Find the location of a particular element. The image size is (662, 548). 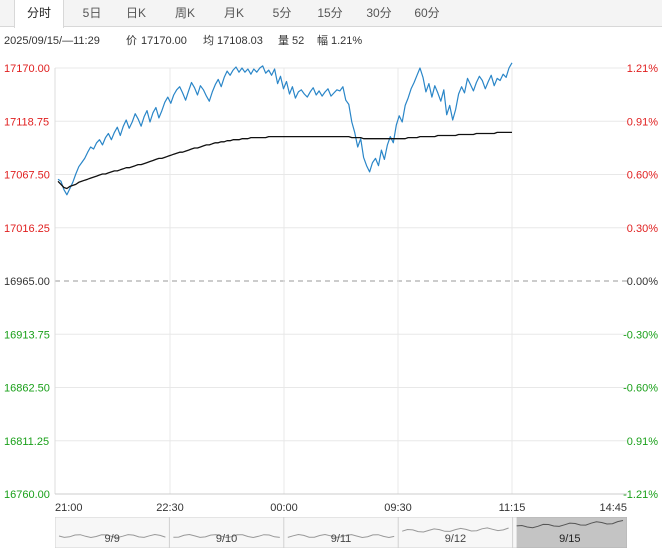

y-tick-percent-label: 0.60% is located at coordinates (642, 176).